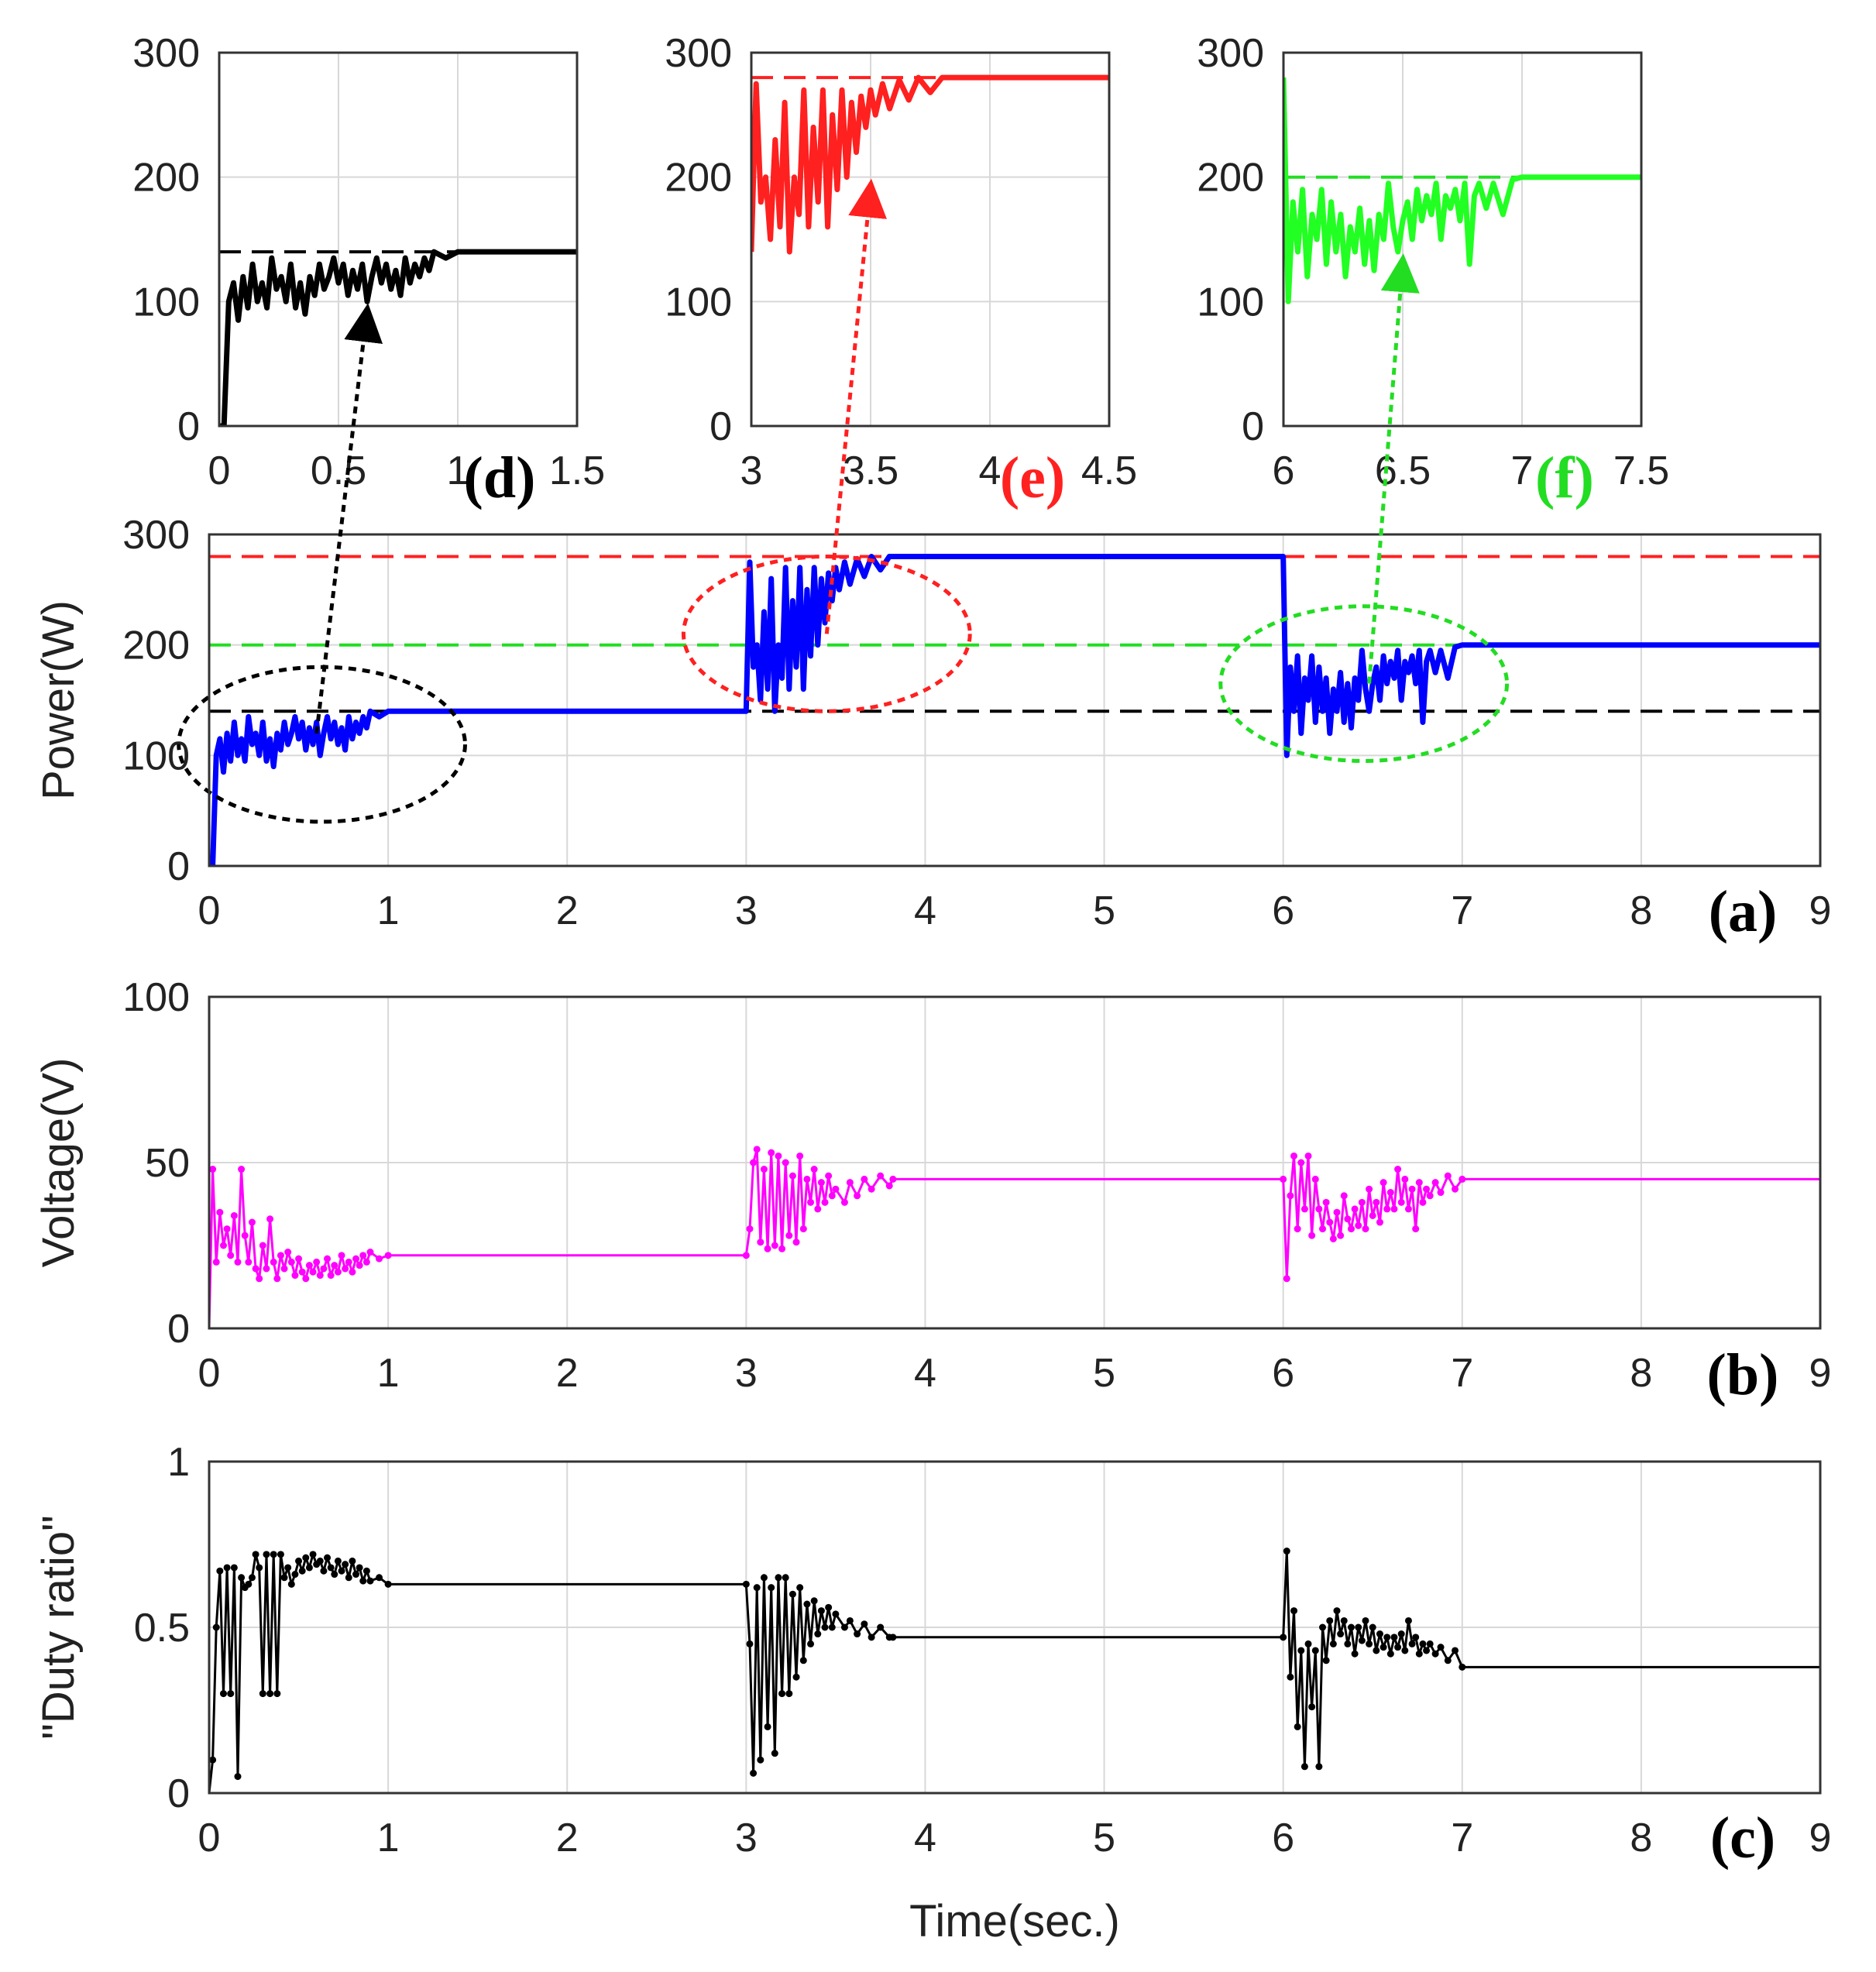  I want to click on x-tick-label: 0, so click(209, 910).